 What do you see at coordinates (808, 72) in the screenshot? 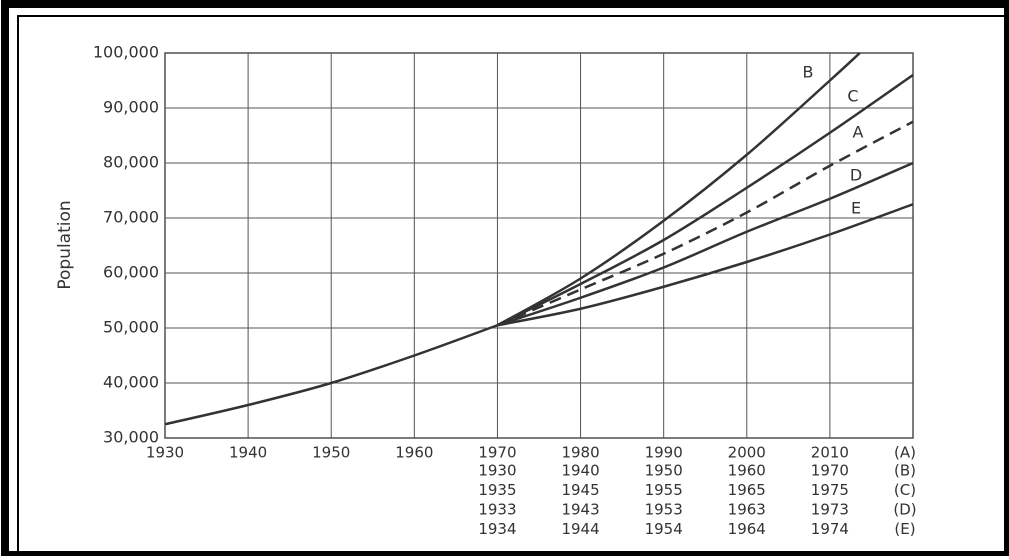
I see `series-label: B` at bounding box center [808, 72].